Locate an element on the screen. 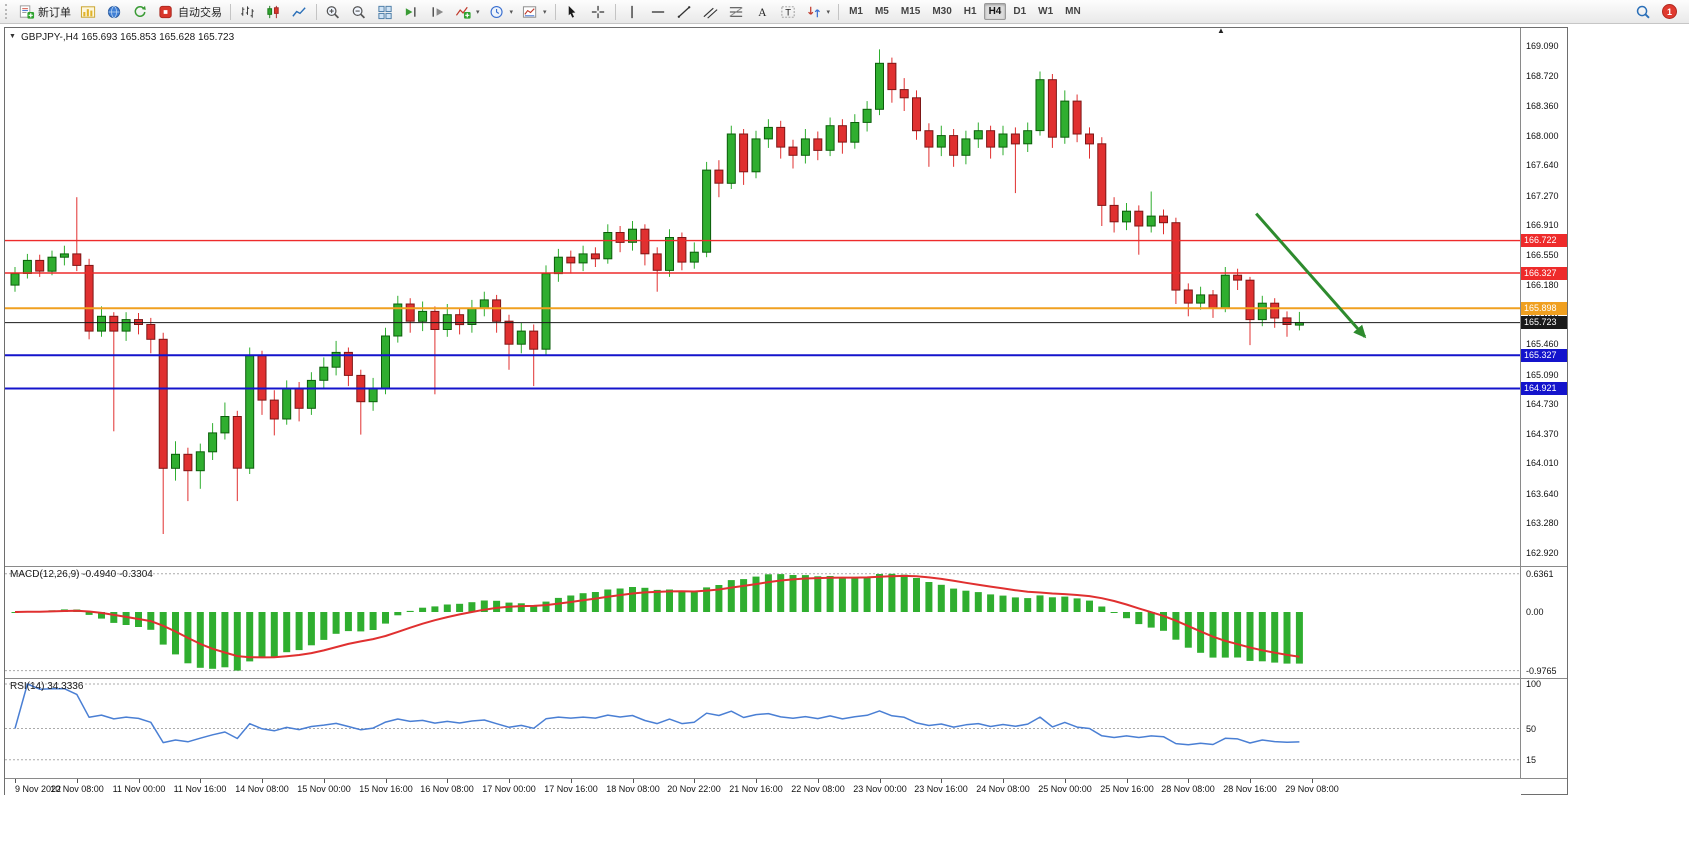 Image resolution: width=1689 pixels, height=860 pixels. charts-button is located at coordinates (88, 12).